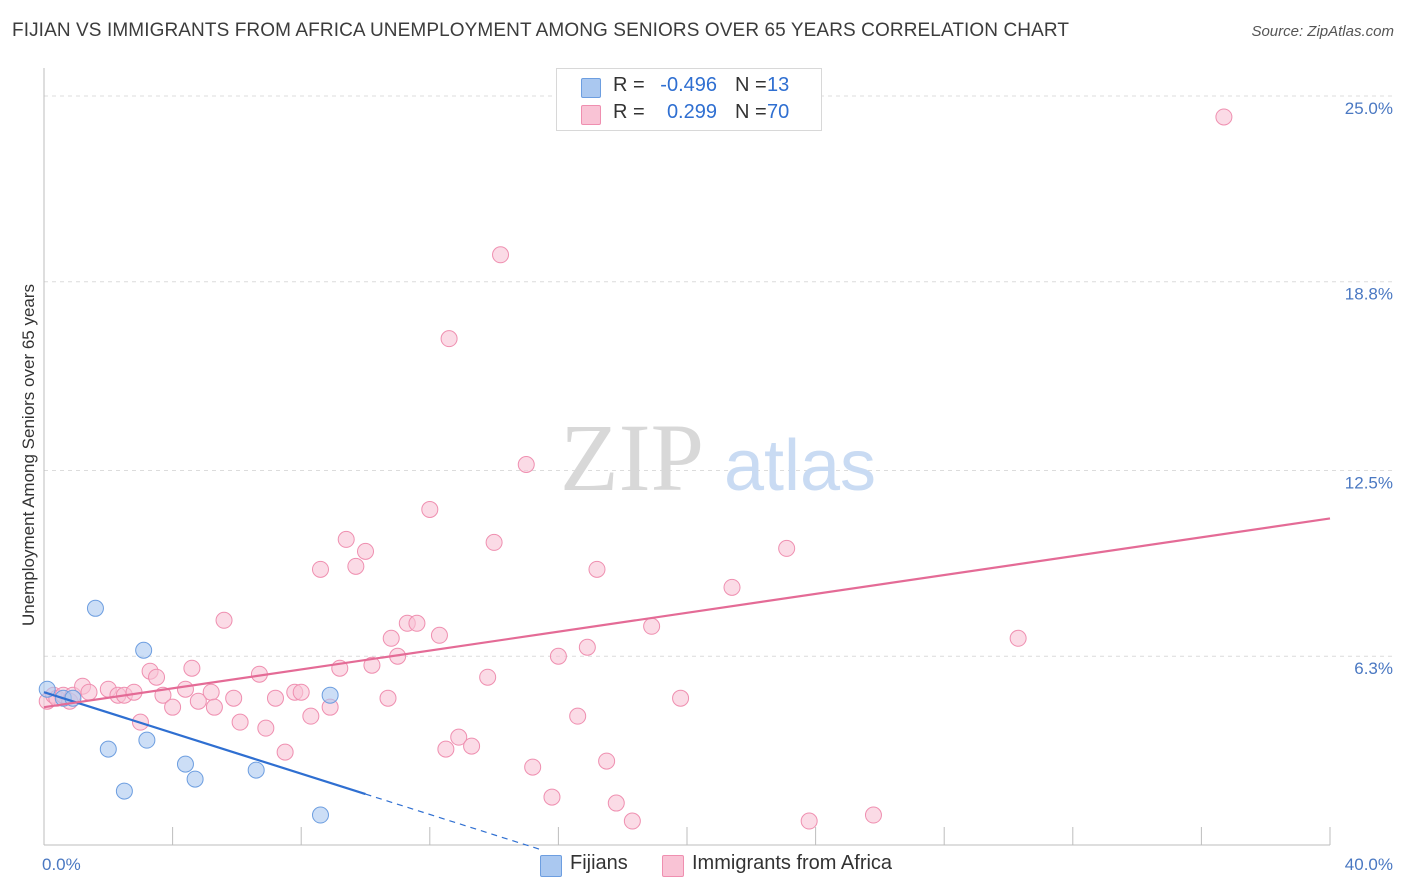  What do you see at coordinates (632, 457) in the screenshot?
I see `watermark-zip: ZIP` at bounding box center [632, 457].